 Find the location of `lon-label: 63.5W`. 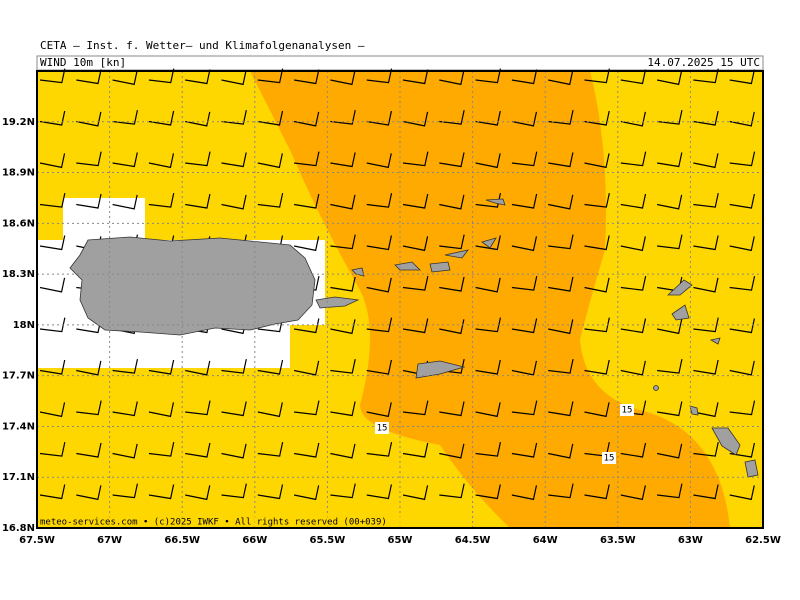

lon-label: 63.5W is located at coordinates (618, 540).